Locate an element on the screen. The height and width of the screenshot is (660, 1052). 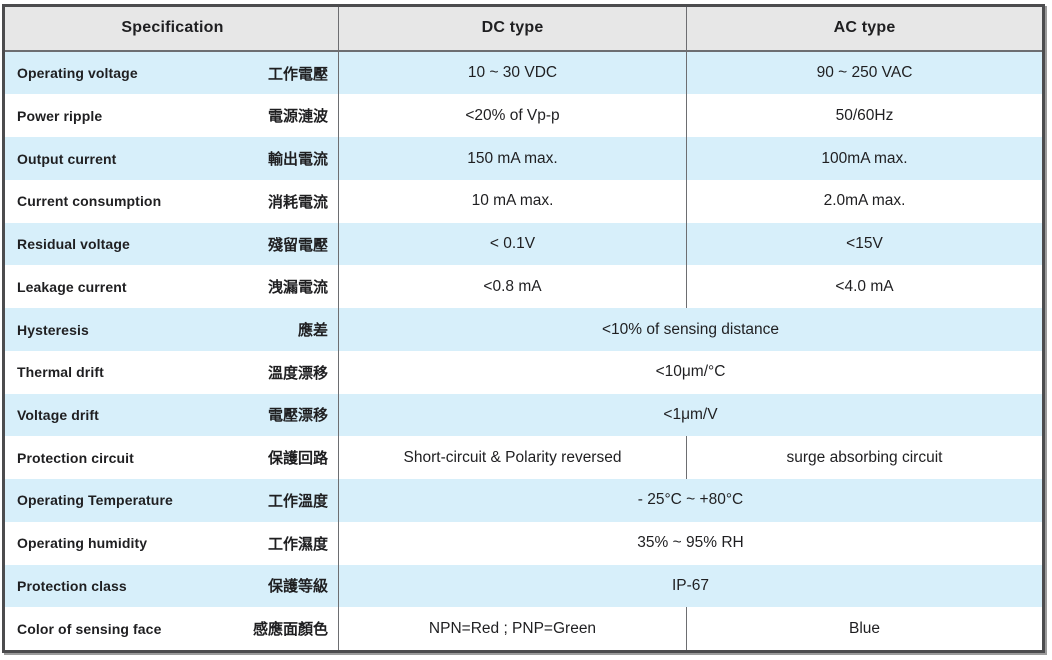
ac-value-cell: 2.0mA max. is located at coordinates (864, 201).